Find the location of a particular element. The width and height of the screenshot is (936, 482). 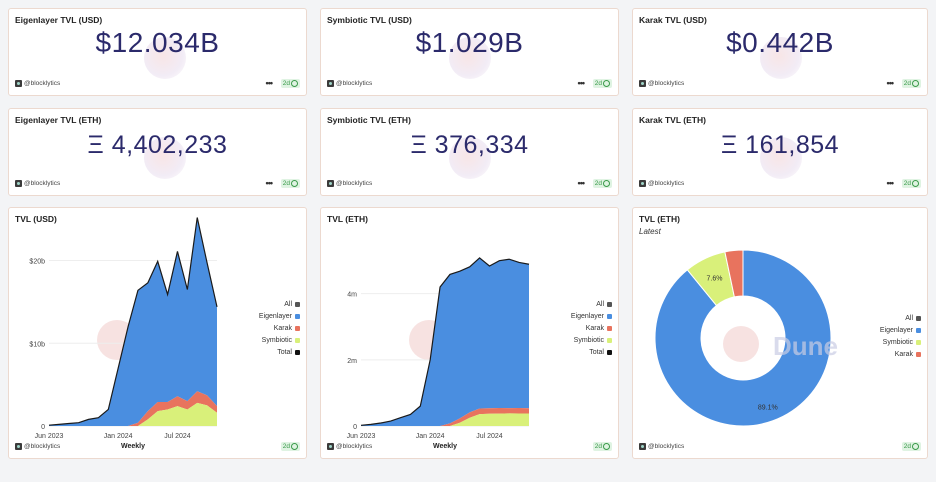

pie-slice-eigenlayer is located at coordinates (743, 338).